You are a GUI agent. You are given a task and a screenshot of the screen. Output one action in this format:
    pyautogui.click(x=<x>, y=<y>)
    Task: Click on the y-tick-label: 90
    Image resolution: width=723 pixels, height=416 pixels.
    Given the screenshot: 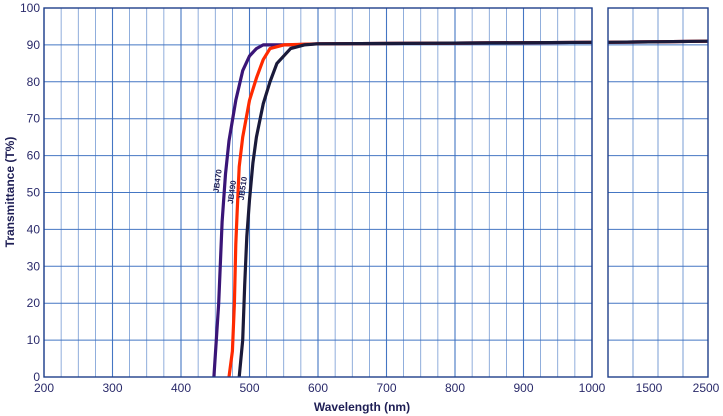 What is the action you would take?
    pyautogui.click(x=34, y=45)
    